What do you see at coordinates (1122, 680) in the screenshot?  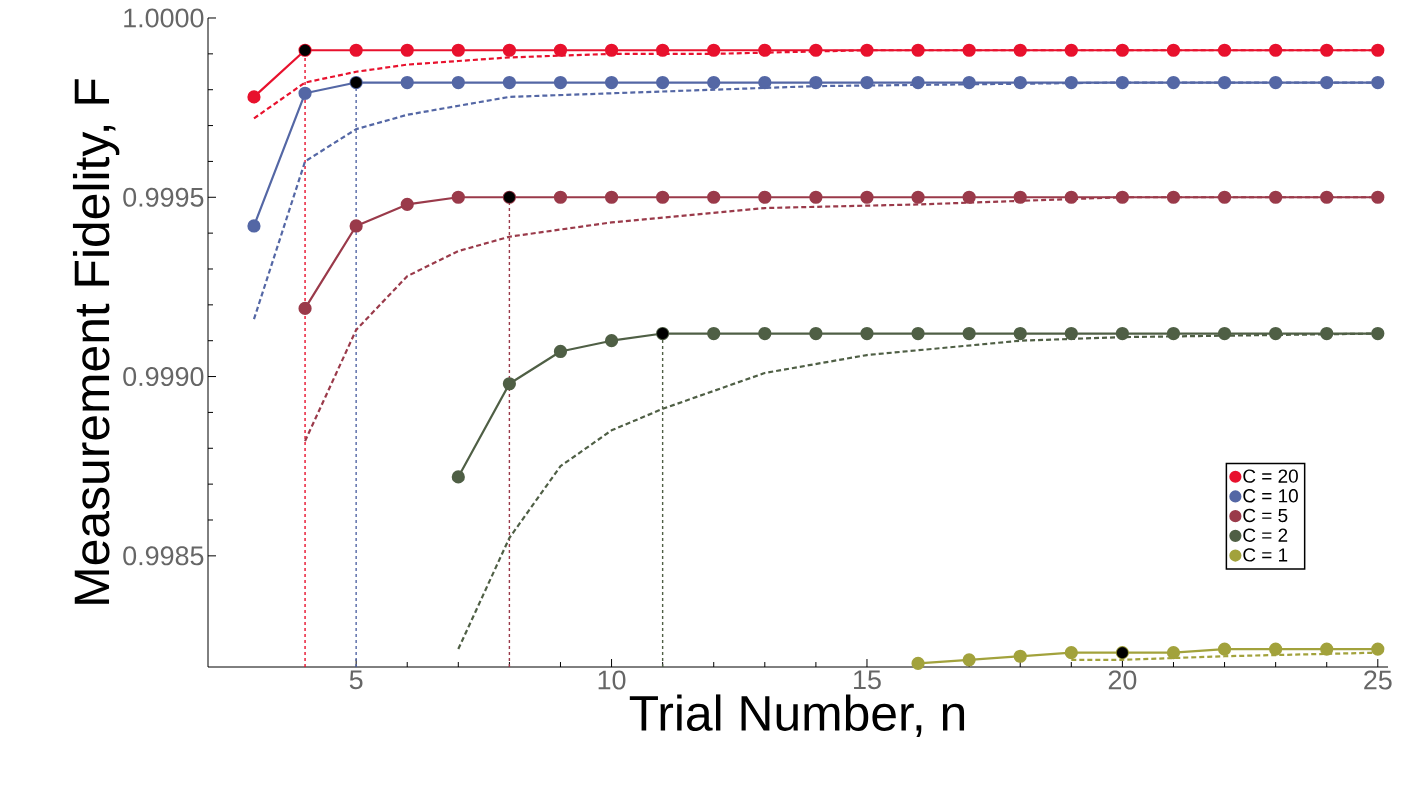 I see `x-tick-label: 20` at bounding box center [1122, 680].